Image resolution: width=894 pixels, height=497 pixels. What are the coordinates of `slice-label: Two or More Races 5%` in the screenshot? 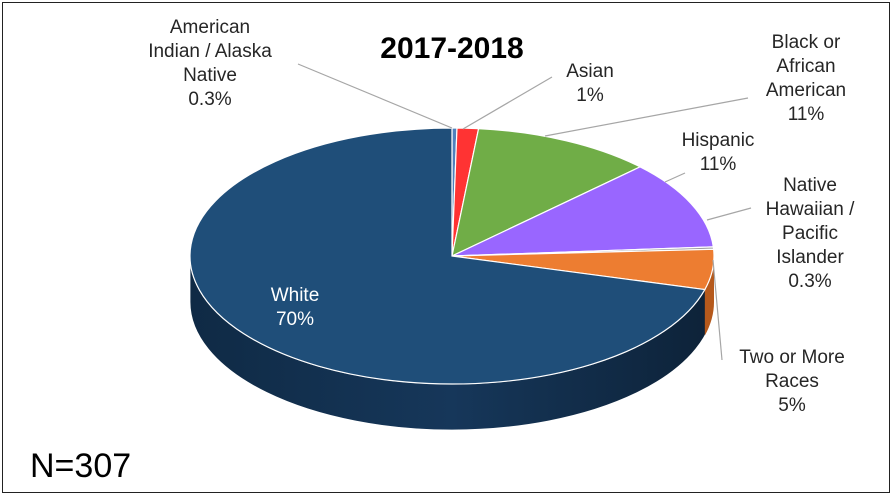 It's located at (792, 381).